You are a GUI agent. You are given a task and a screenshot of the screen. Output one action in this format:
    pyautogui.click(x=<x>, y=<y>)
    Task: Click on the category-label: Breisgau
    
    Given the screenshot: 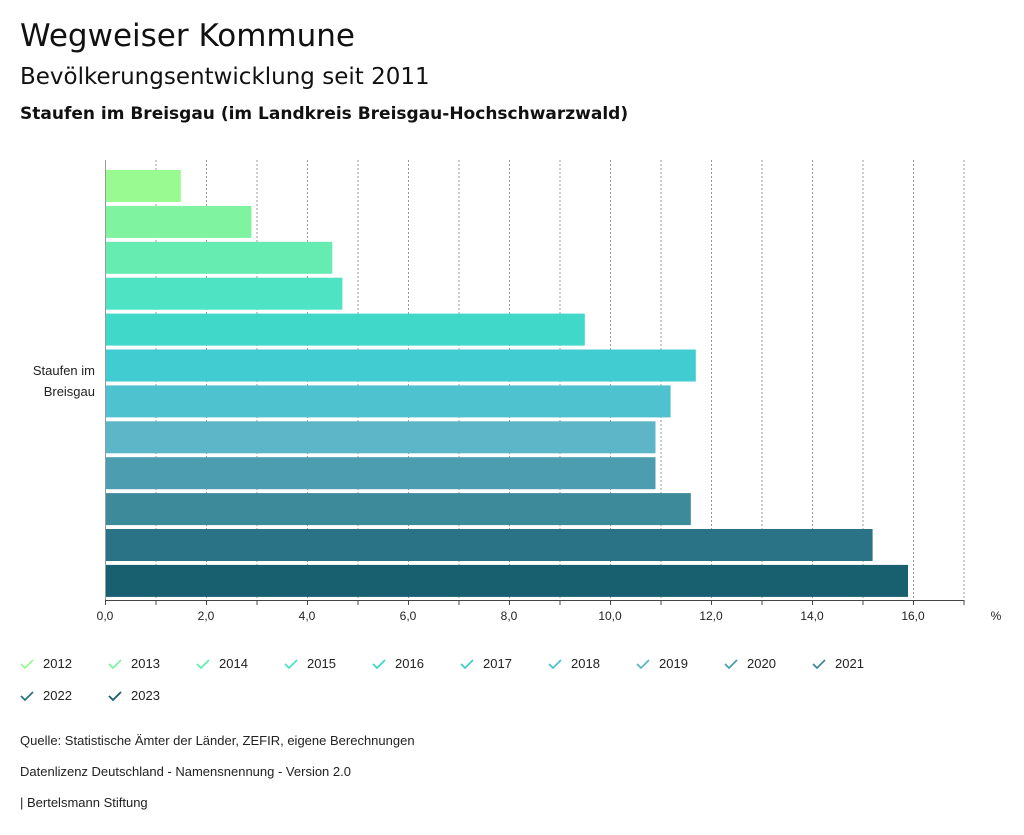 What is the action you would take?
    pyautogui.click(x=69, y=391)
    